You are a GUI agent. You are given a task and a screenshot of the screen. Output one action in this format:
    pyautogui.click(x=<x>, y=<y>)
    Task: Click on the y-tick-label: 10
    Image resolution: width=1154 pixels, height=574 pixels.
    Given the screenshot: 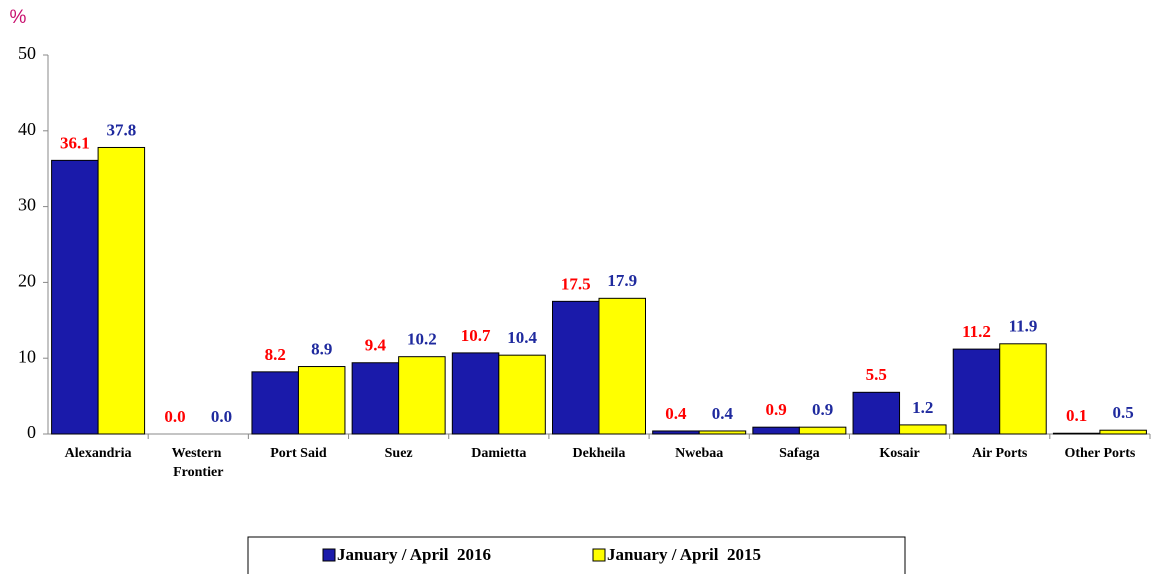 What is the action you would take?
    pyautogui.click(x=27, y=356)
    